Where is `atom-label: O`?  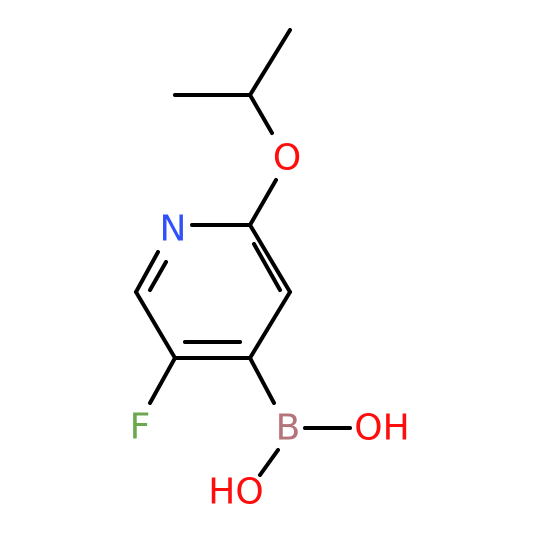
atom-label: O is located at coordinates (287, 158).